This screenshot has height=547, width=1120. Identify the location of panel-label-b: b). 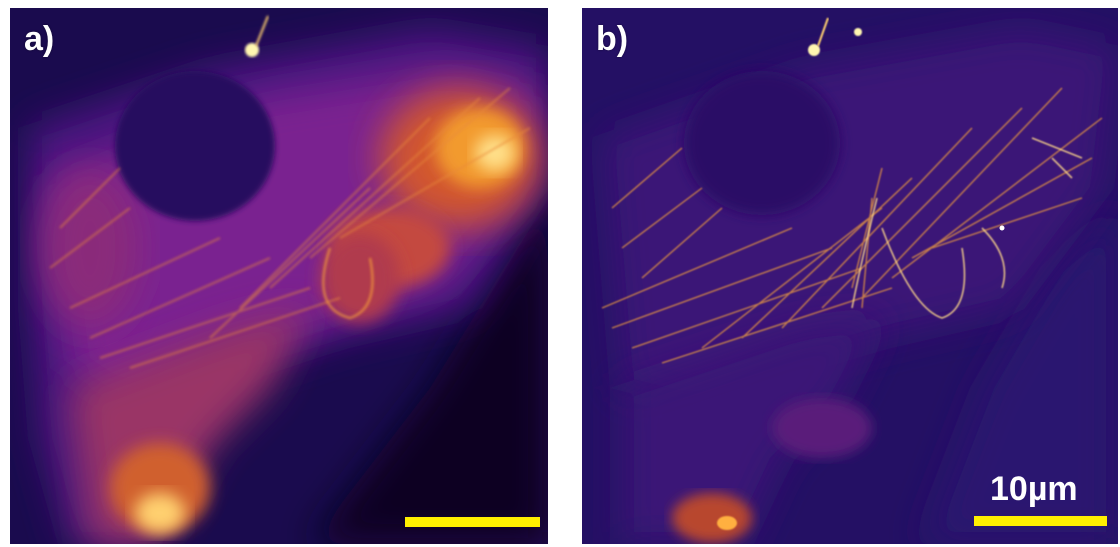
(612, 39).